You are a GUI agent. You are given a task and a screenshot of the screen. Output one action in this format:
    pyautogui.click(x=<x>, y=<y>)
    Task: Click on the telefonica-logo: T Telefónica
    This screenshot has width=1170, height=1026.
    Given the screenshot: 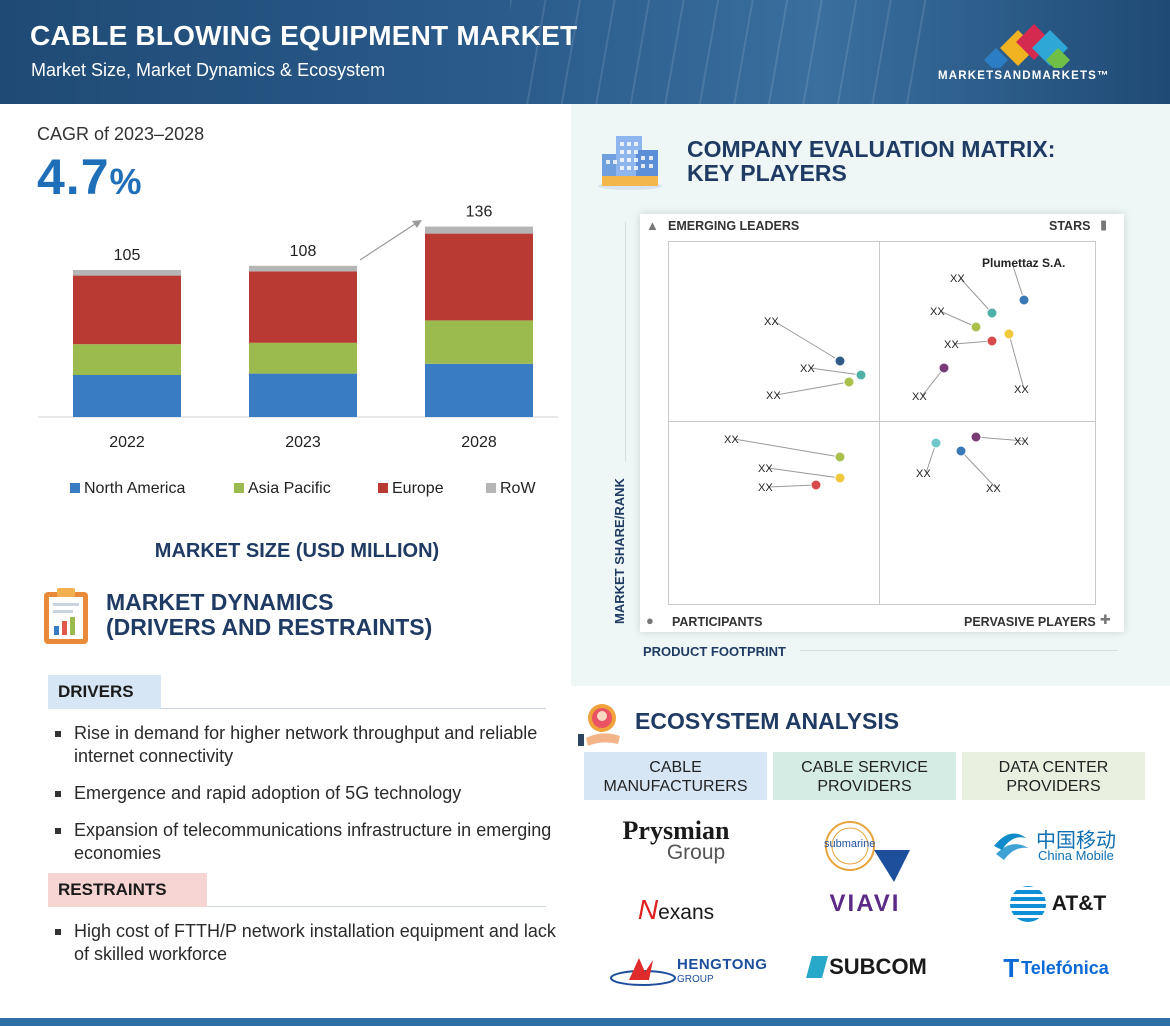 What is the action you would take?
    pyautogui.click(x=1056, y=968)
    